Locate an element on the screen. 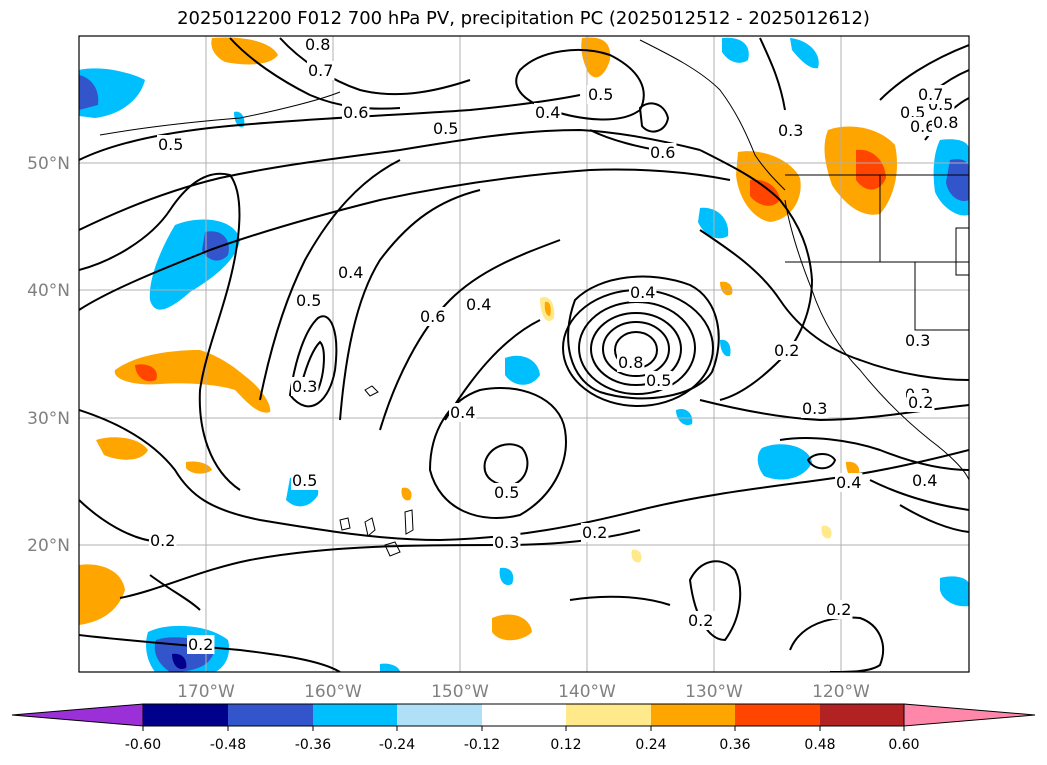 This screenshot has height=765, width=1047. lon-label: 170°W is located at coordinates (206, 692).